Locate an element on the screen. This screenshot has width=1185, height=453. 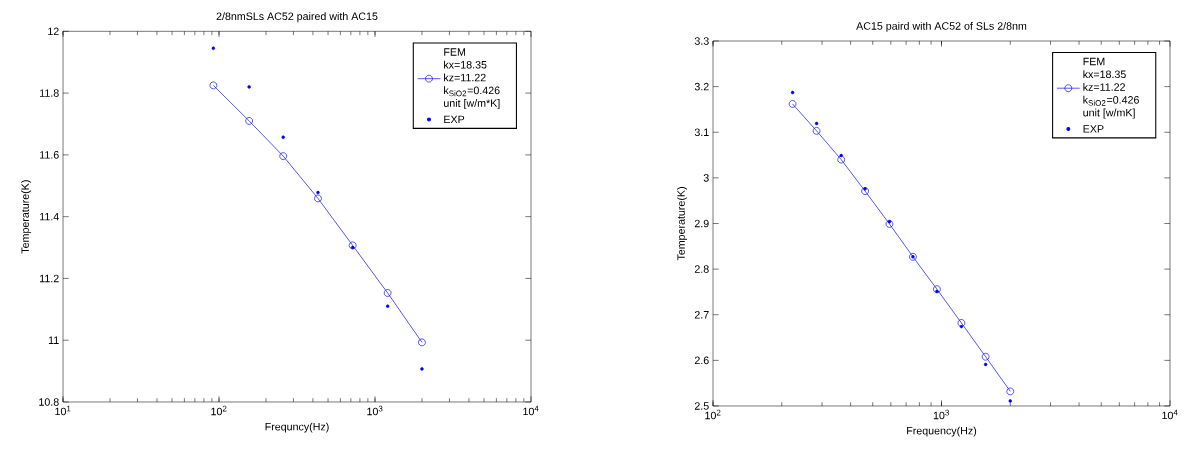
y-tick-label: 2.5 is located at coordinates (701, 406).